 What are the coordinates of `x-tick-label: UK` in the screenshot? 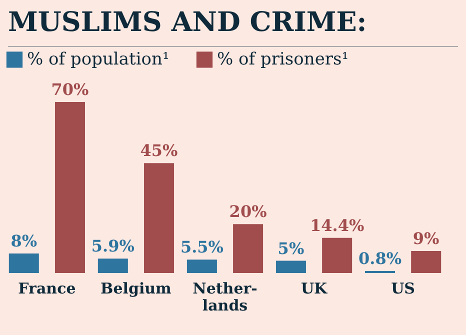 It's located at (314, 289).